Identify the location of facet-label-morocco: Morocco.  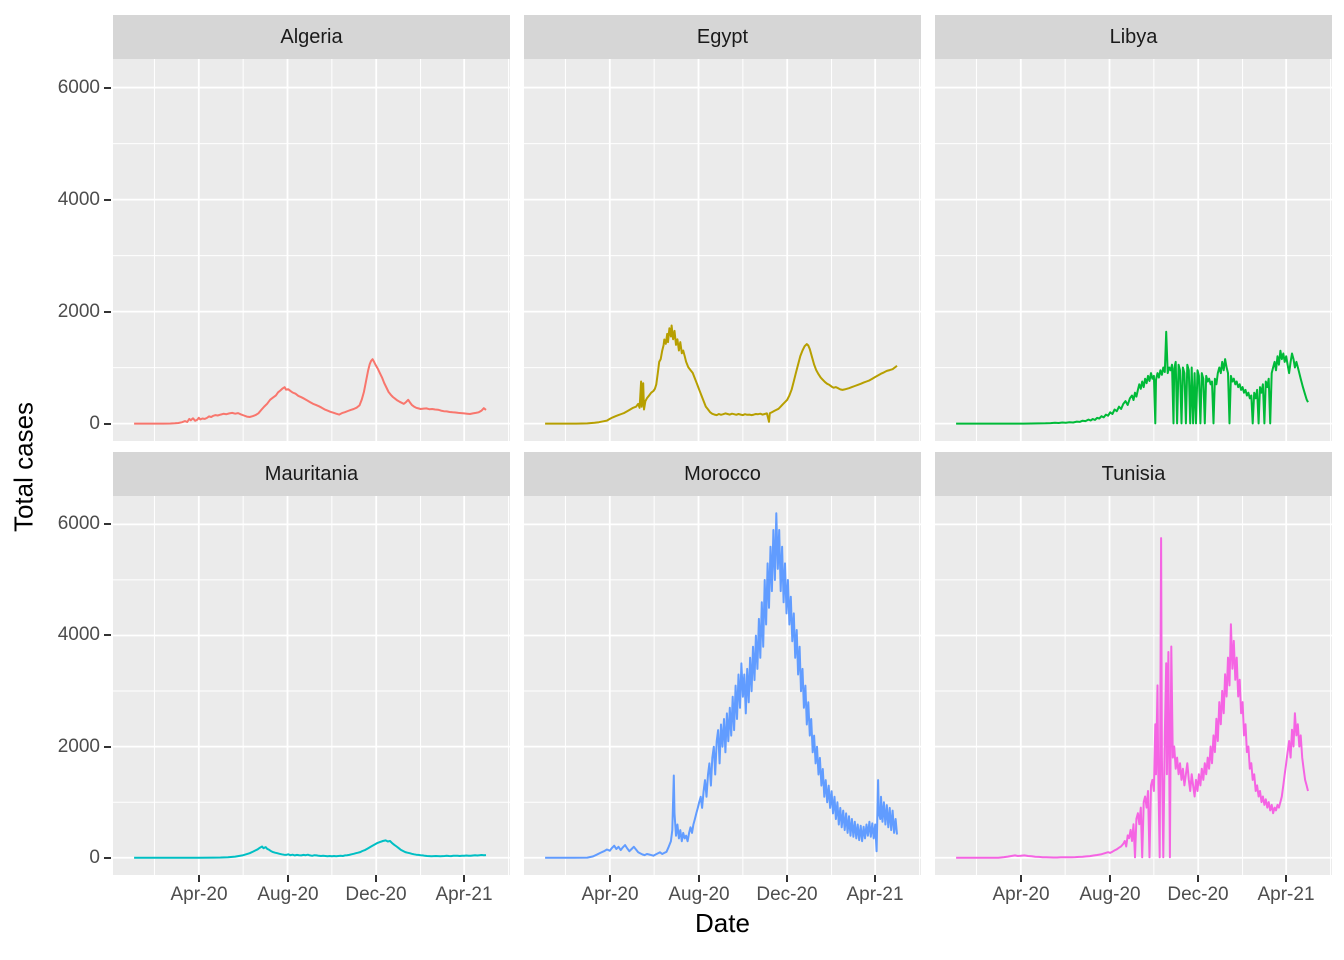
(722, 473).